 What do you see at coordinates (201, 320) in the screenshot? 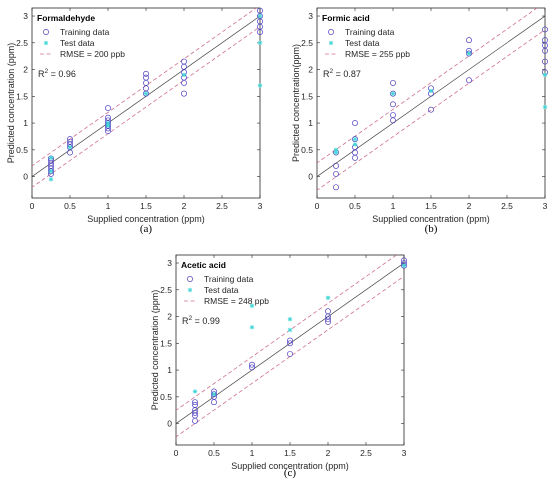
I see `r-squared-annotation: R2 = 0.99` at bounding box center [201, 320].